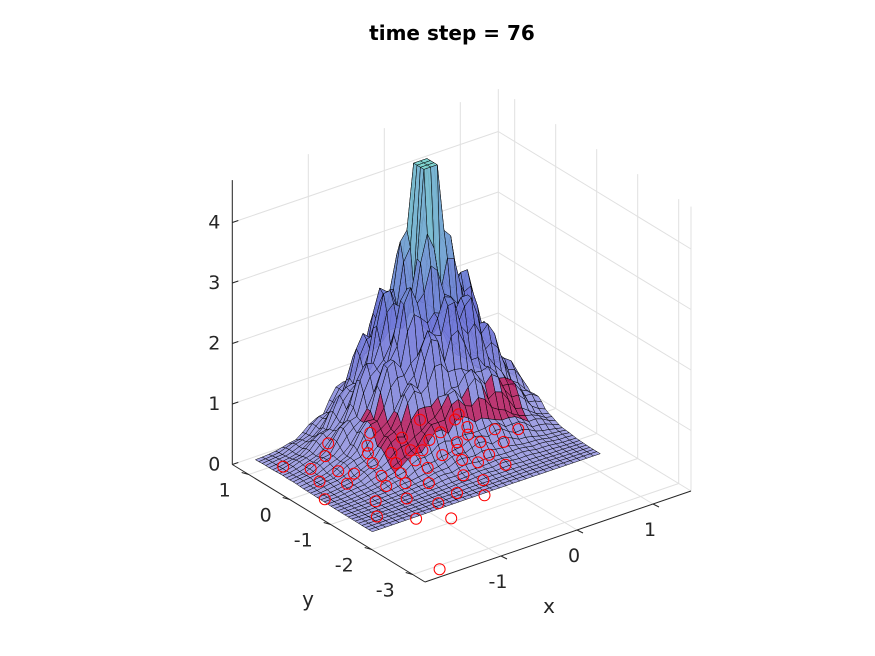 The height and width of the screenshot is (656, 875). Describe the element at coordinates (214, 223) in the screenshot. I see `z-tick-label: 4` at that location.